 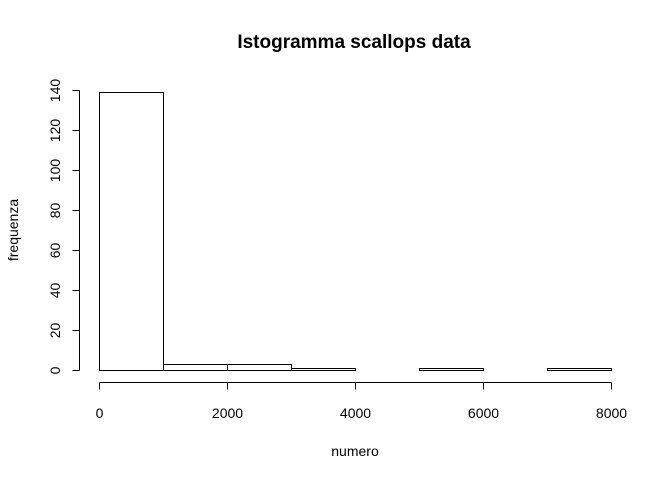 I want to click on y-tick-label: 140, so click(x=55, y=91).